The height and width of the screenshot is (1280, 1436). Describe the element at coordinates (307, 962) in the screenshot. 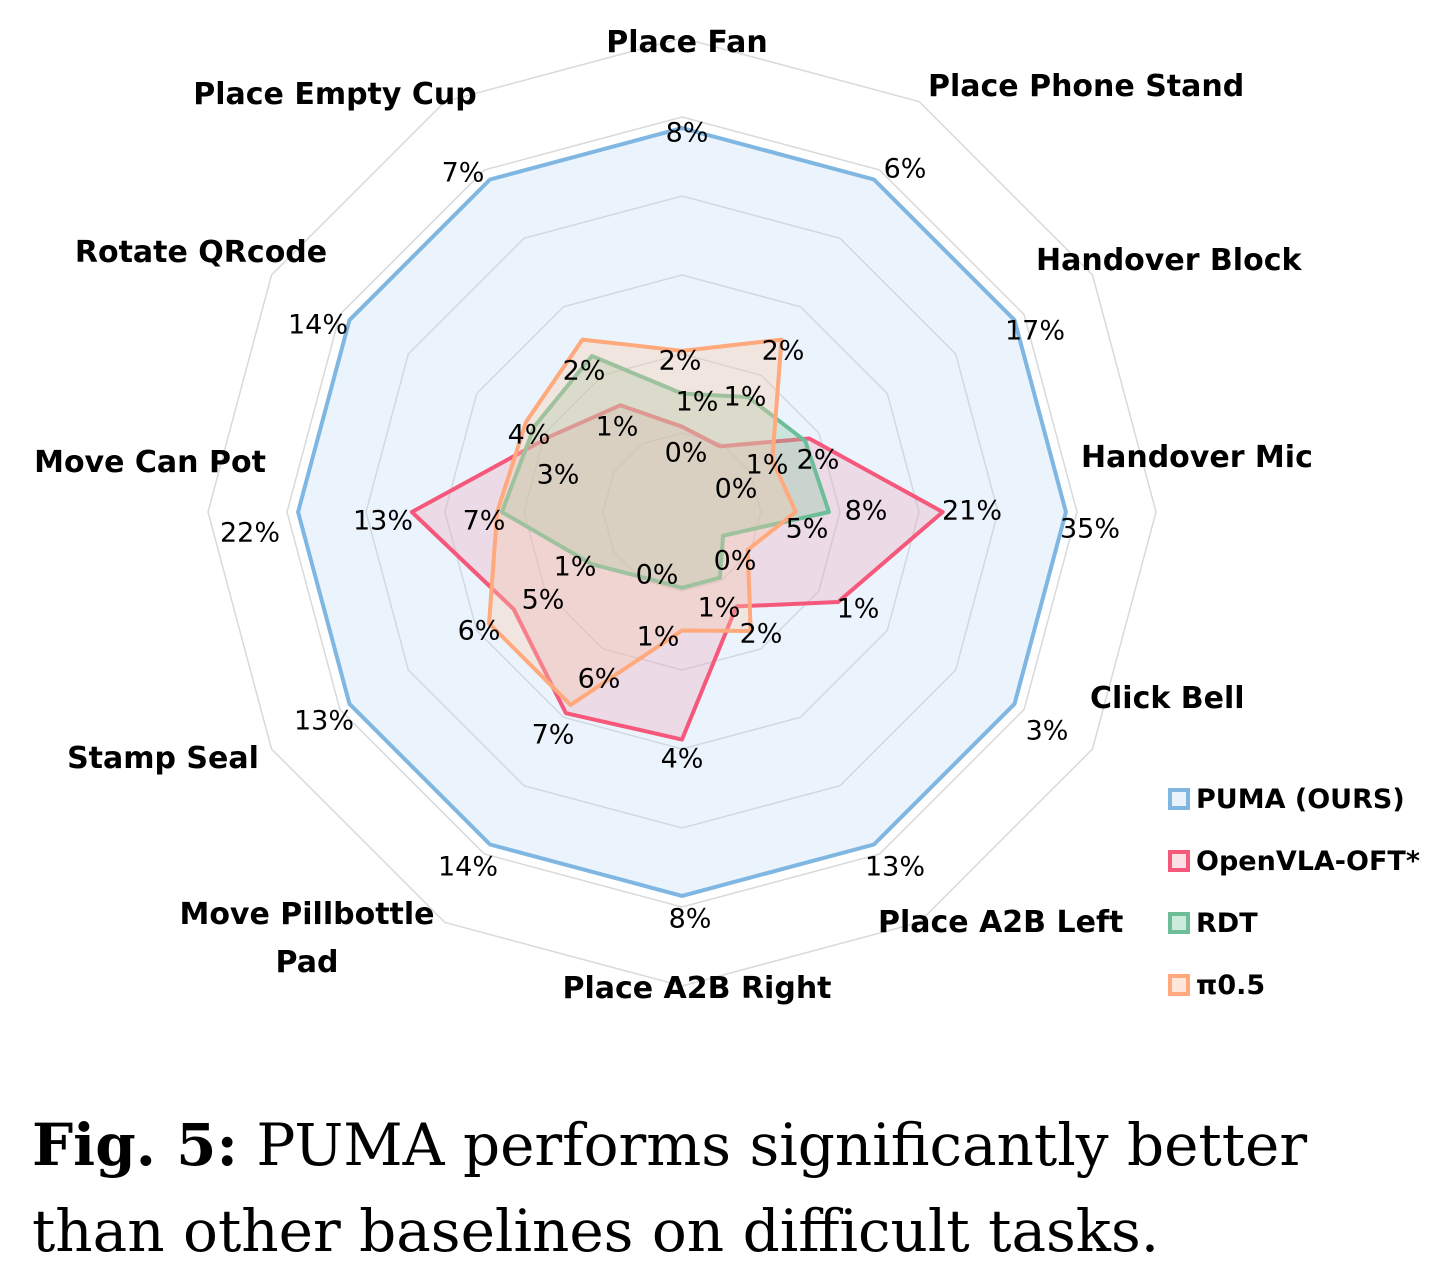

I see `axis-label: Pad` at that location.